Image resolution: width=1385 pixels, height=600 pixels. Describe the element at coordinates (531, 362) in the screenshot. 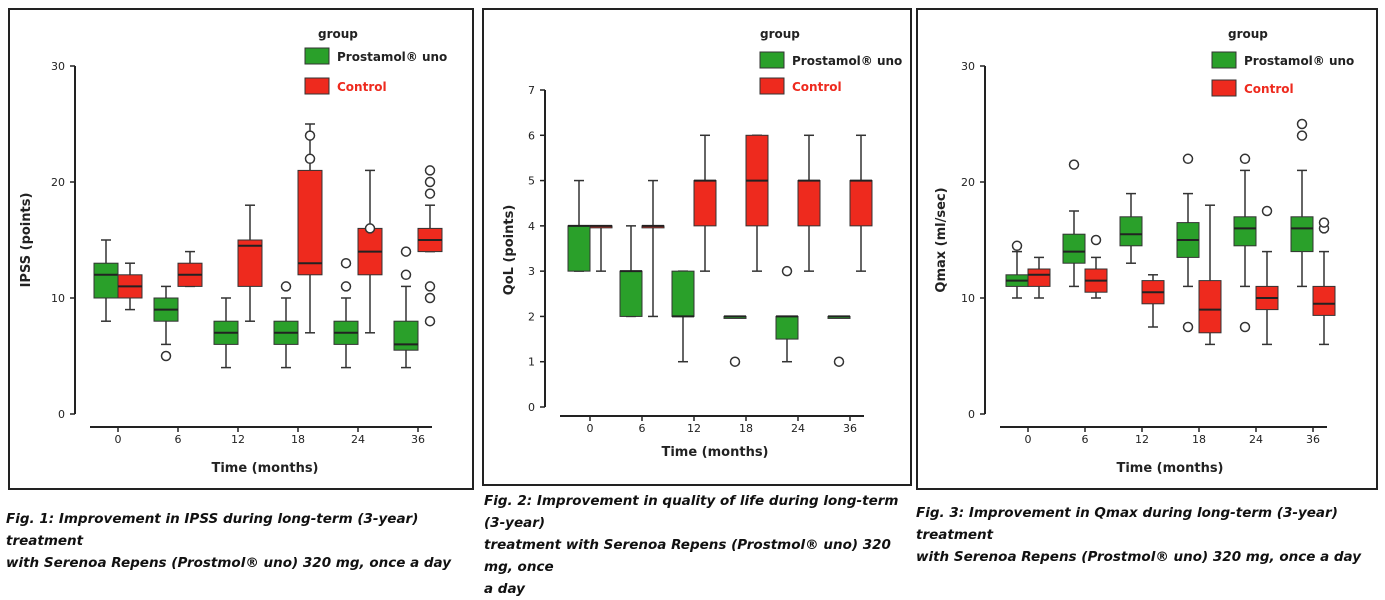

I see `y-tick-label: 1` at that location.